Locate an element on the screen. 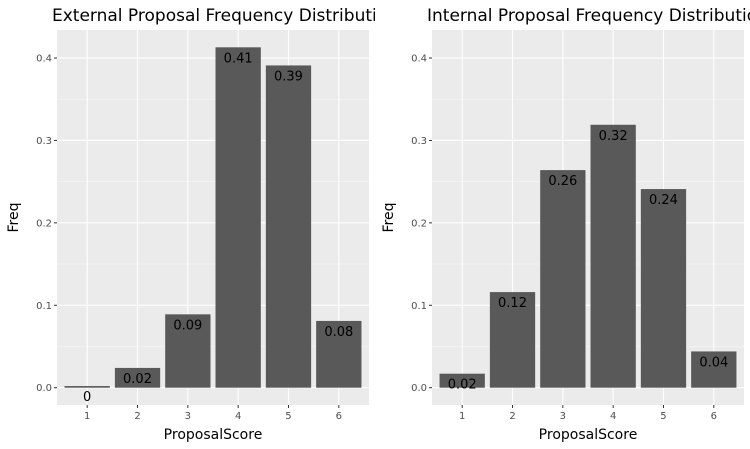  chart-title: External Proposal Frequency Distribution is located at coordinates (213, 16).